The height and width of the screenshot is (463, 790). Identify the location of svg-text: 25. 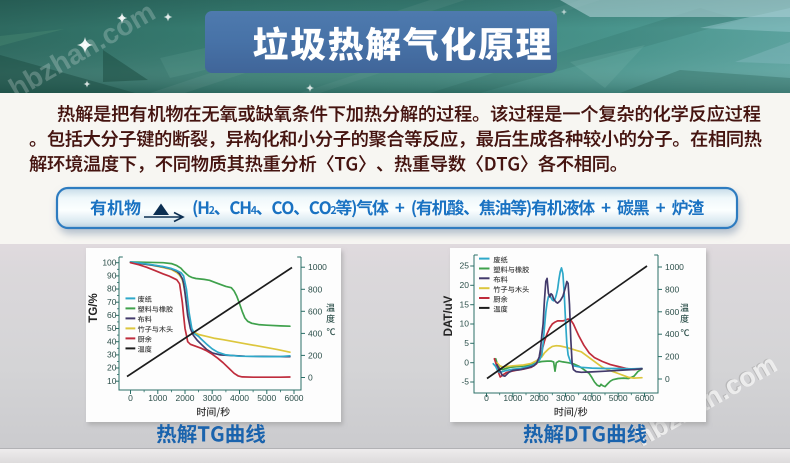
(465, 266).